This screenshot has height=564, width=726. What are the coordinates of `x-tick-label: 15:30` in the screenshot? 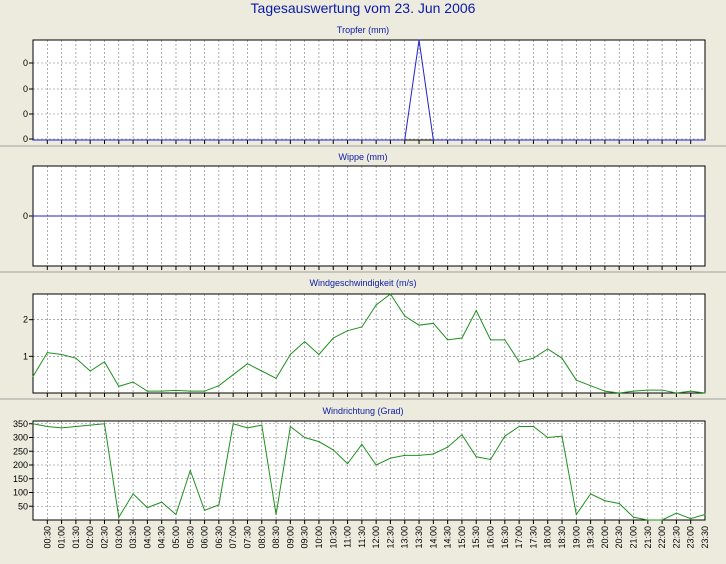 It's located at (476, 537).